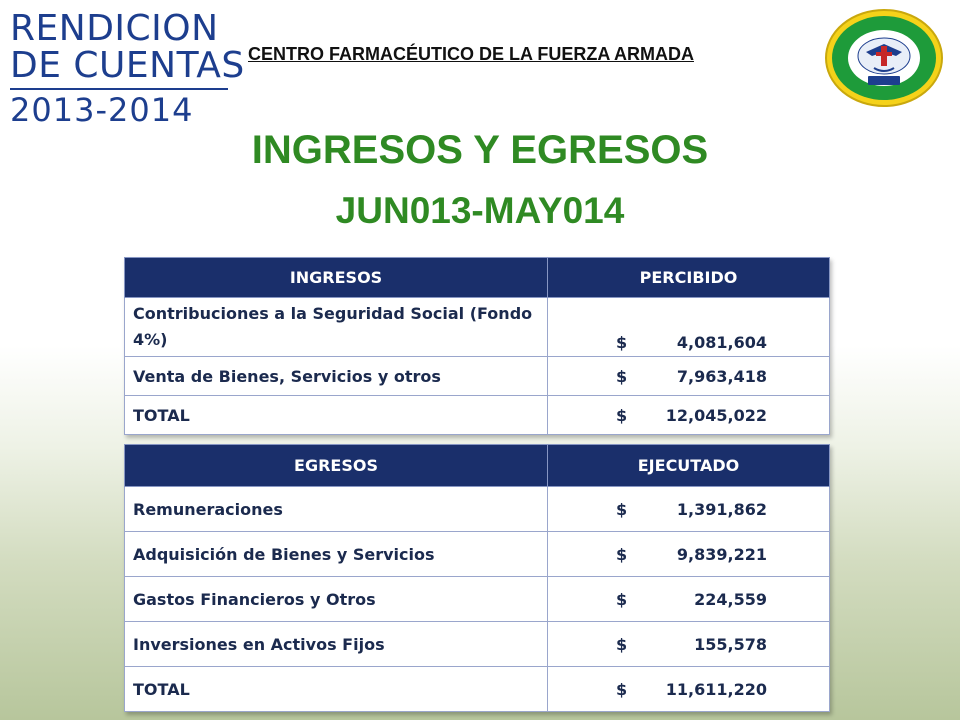 The image size is (960, 720). I want to click on organization-name: CENTRO FARMACÉUTICO DE LA FUERZA ARMADA, so click(471, 54).